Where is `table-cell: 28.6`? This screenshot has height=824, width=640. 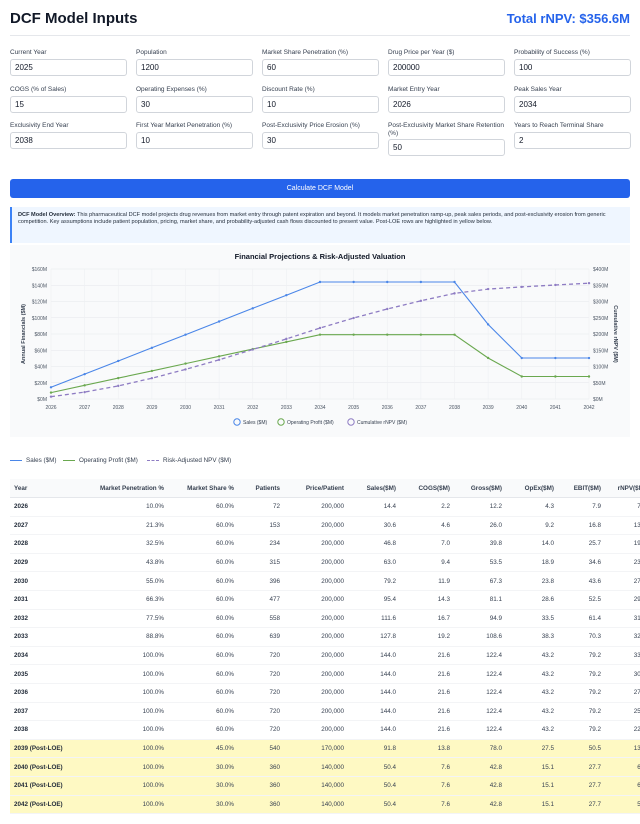 table-cell: 28.6 is located at coordinates (532, 600).